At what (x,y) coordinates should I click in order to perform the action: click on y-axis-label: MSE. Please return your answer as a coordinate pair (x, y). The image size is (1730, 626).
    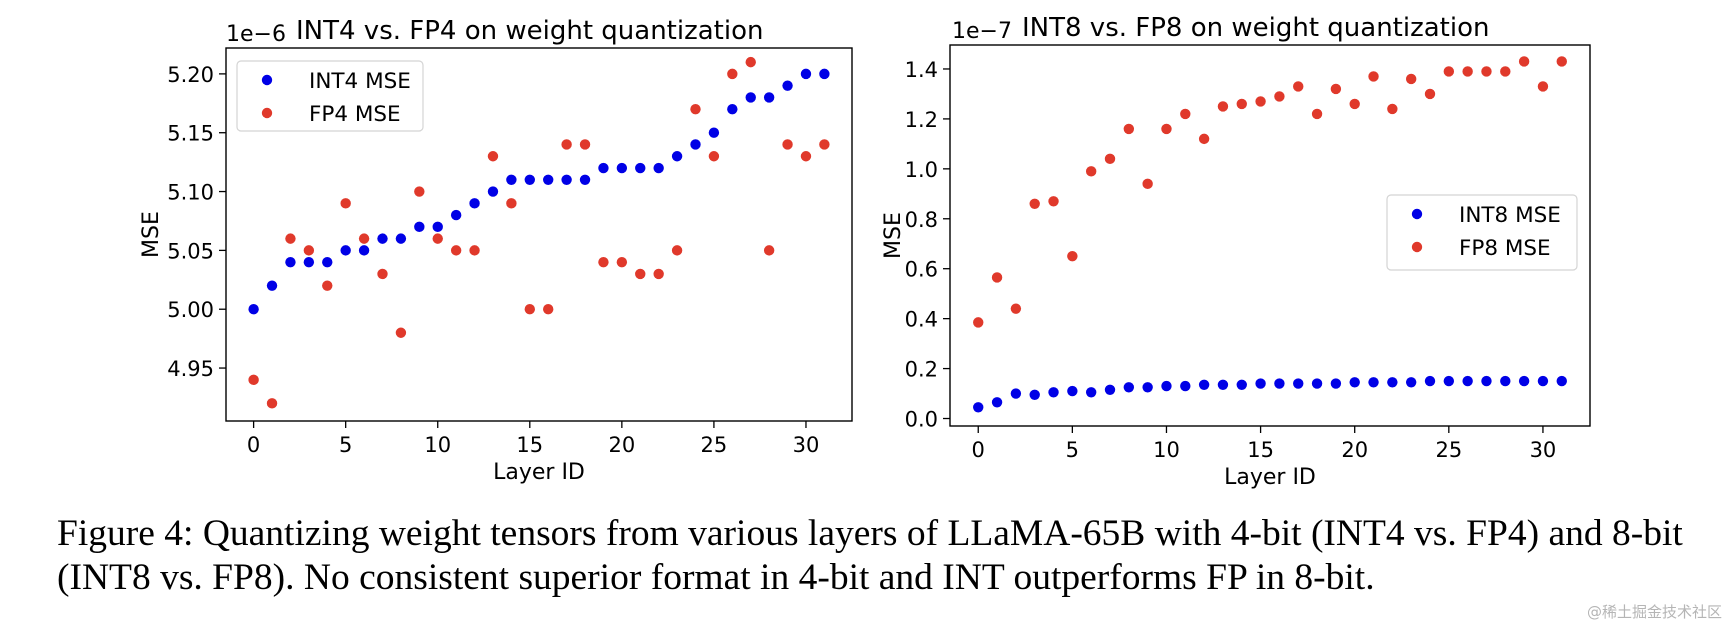
    Looking at the image, I should click on (893, 235).